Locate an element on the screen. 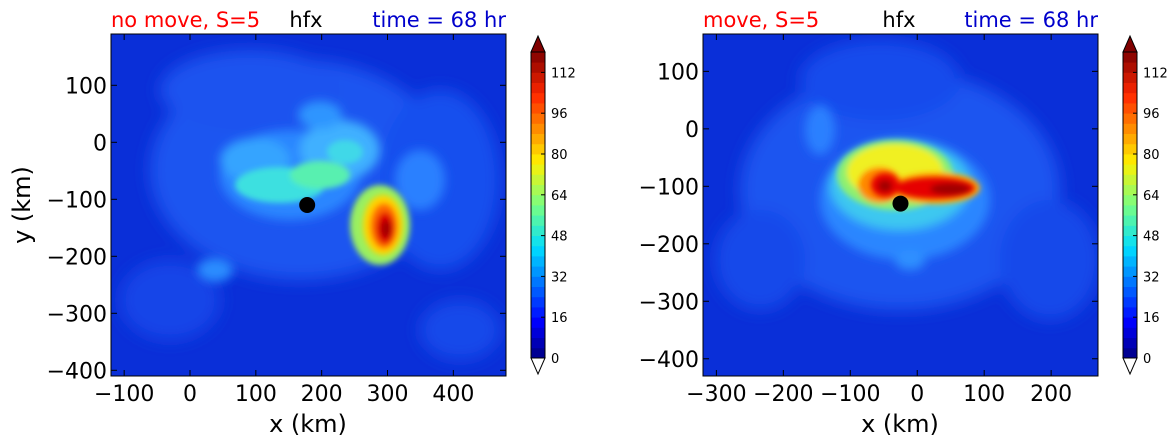 The image size is (1176, 447). panel-title-center: hfx is located at coordinates (898, 20).